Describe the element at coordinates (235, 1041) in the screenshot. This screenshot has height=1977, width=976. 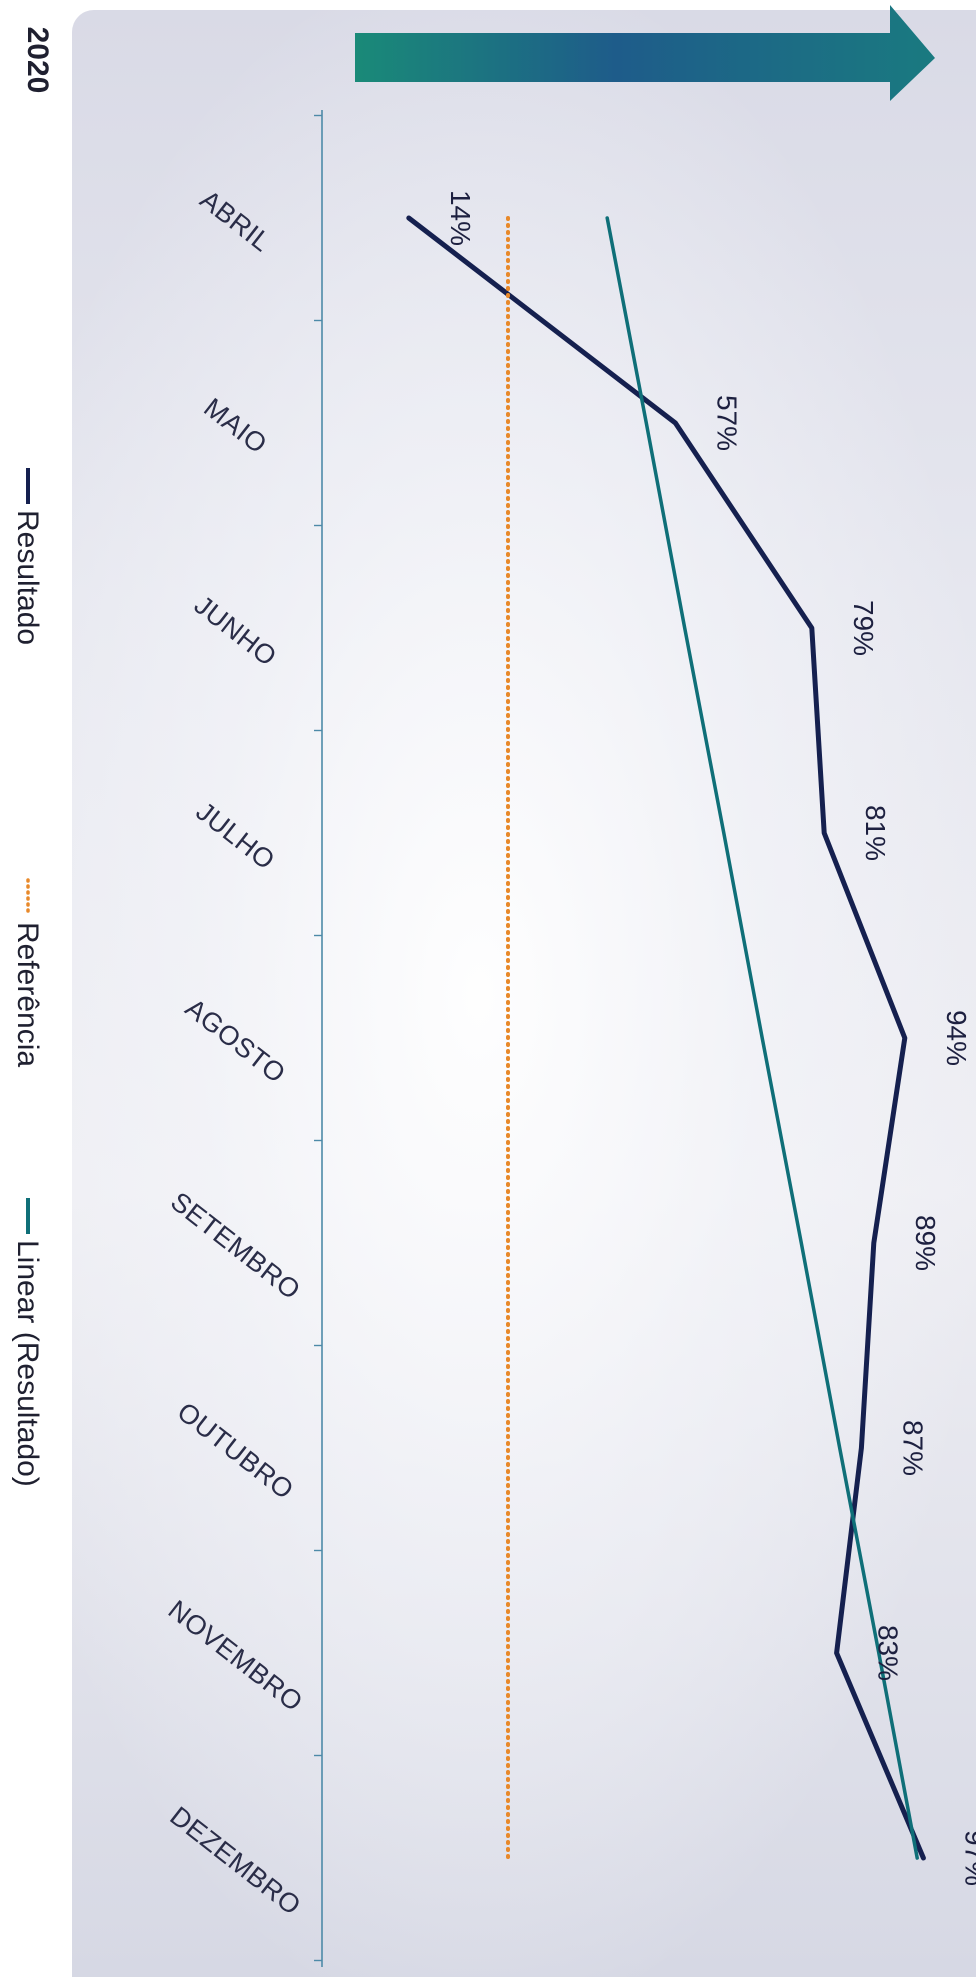
I see `category-label: AGOSTO` at that location.